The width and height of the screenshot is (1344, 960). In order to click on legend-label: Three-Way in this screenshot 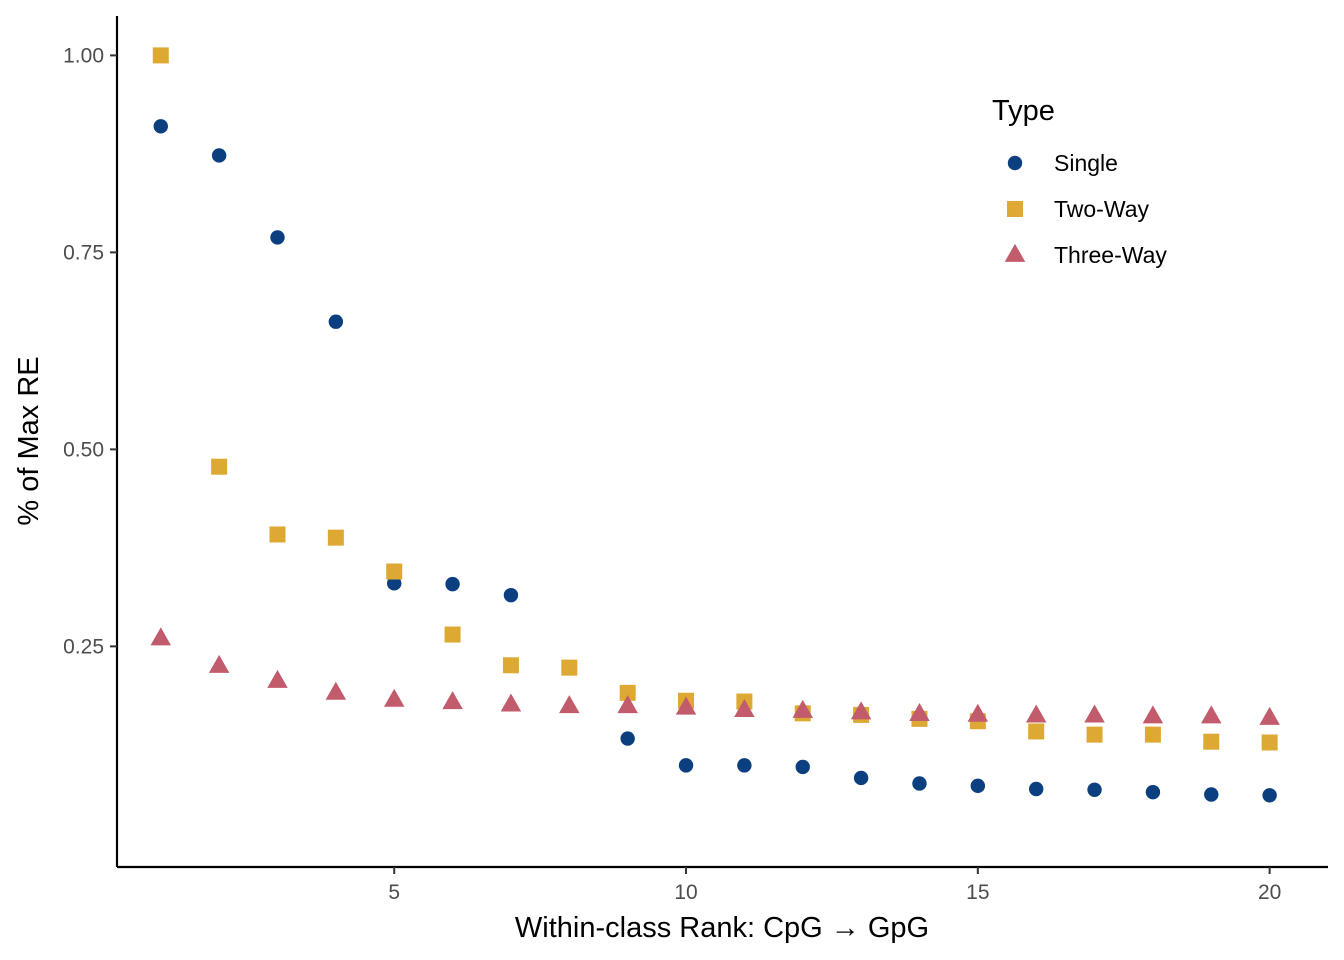, I will do `click(1110, 255)`.